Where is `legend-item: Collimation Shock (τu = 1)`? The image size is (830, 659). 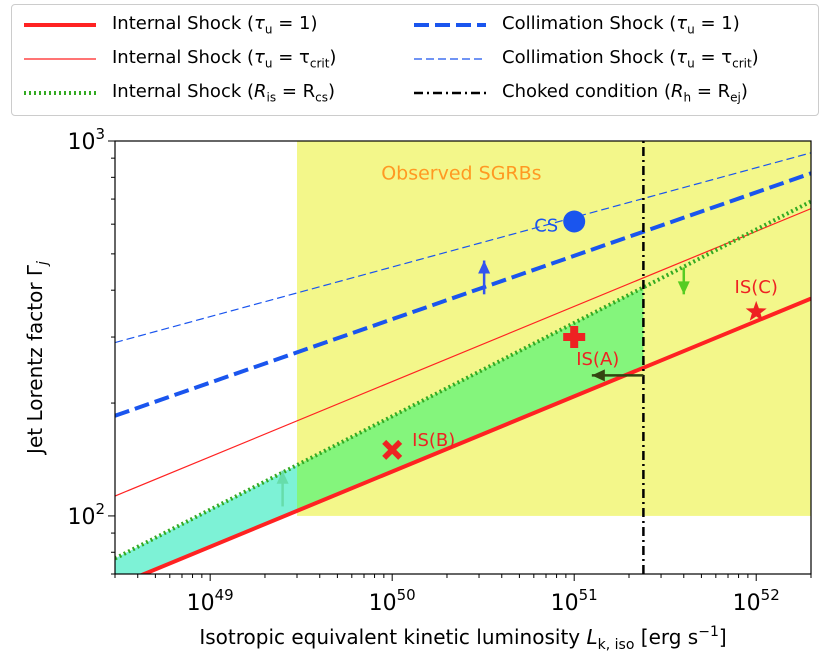 legend-item: Collimation Shock (τu = 1) is located at coordinates (575, 25).